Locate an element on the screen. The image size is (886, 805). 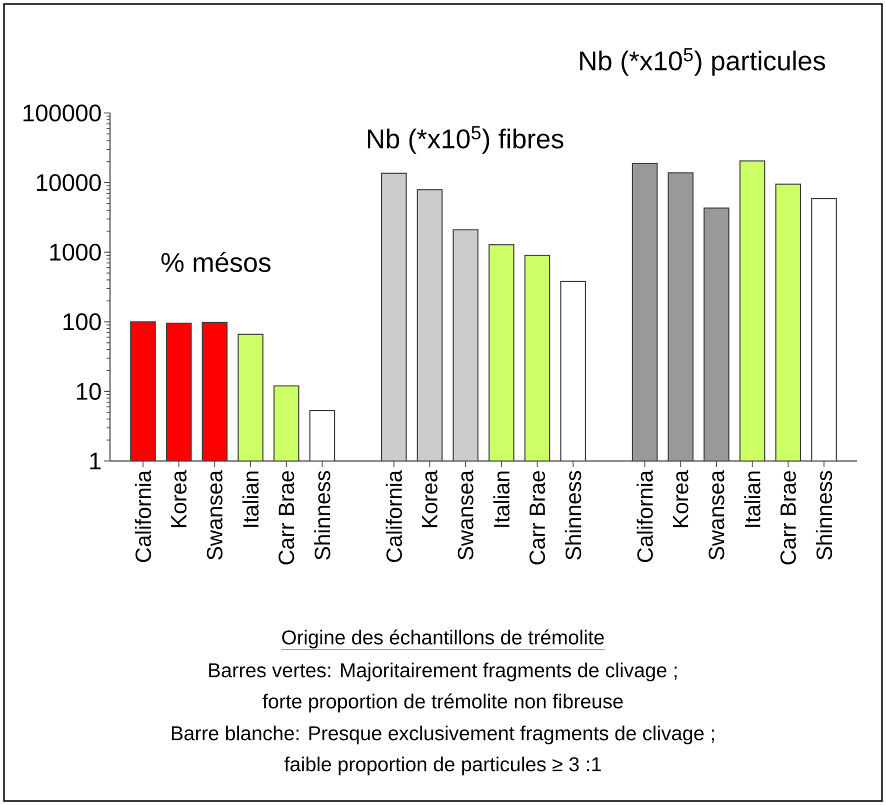
y-tick-label: 10 is located at coordinates (88, 391).